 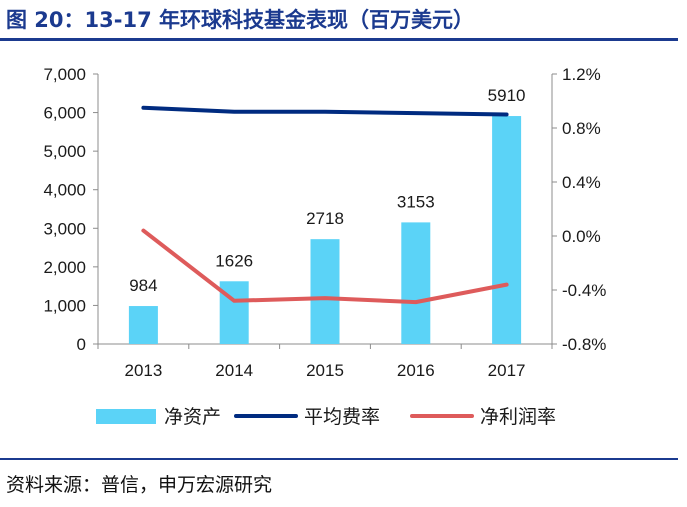 What do you see at coordinates (64, 228) in the screenshot?
I see `y-tick-label: 3,000` at bounding box center [64, 228].